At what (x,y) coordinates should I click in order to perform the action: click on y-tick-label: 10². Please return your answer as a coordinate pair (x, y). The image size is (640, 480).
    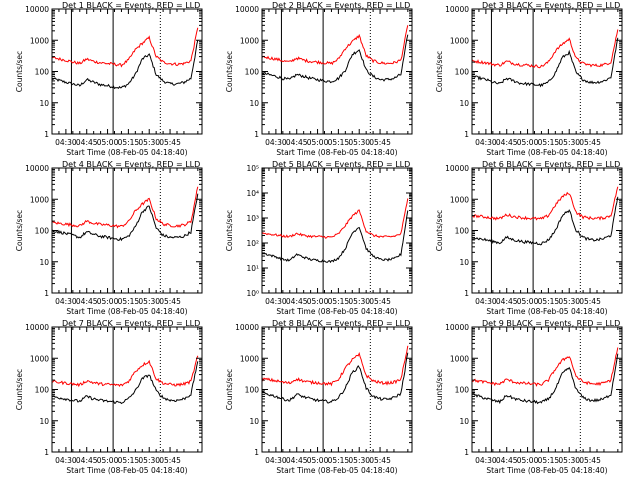
    Looking at the image, I should click on (252, 243).